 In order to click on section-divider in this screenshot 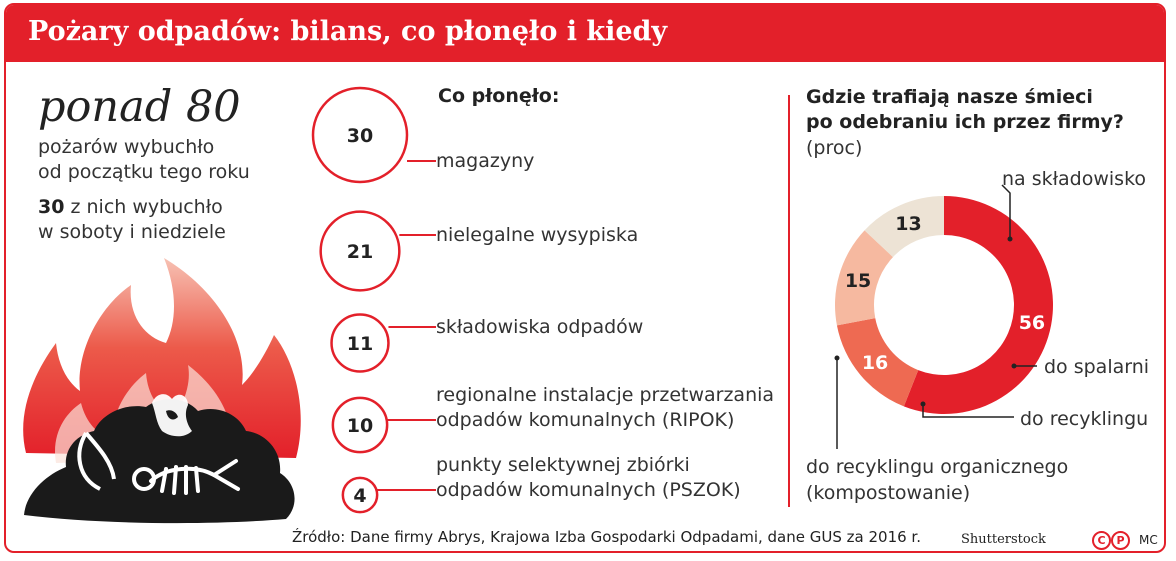, I will do `click(789, 301)`.